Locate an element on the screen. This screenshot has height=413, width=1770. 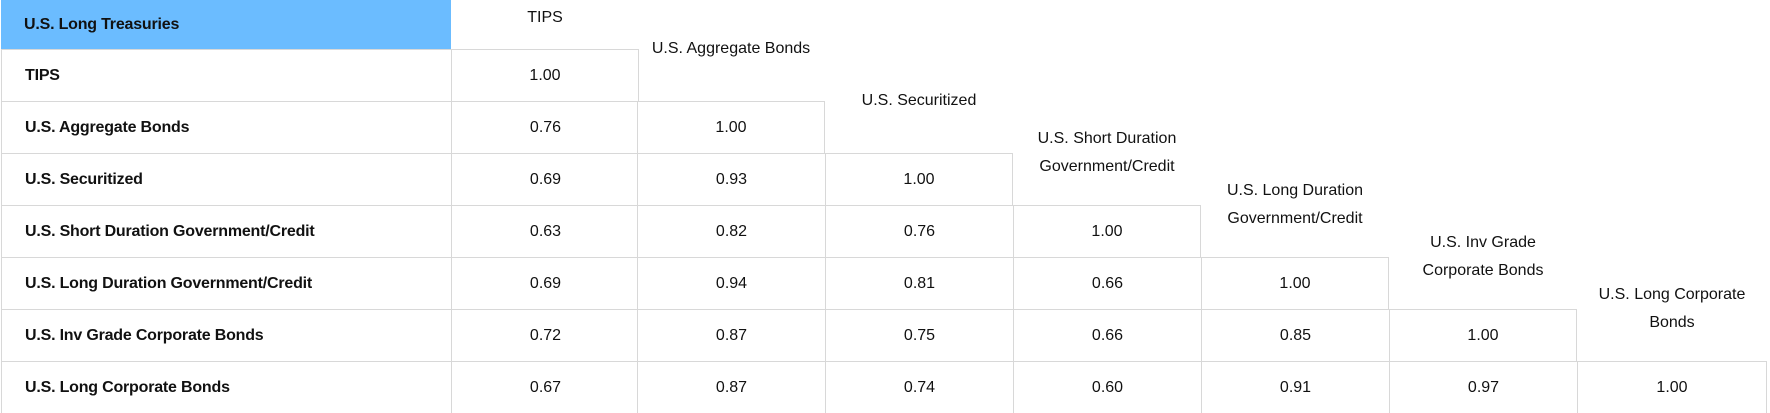
matrix-cell: 0.72 is located at coordinates (545, 335).